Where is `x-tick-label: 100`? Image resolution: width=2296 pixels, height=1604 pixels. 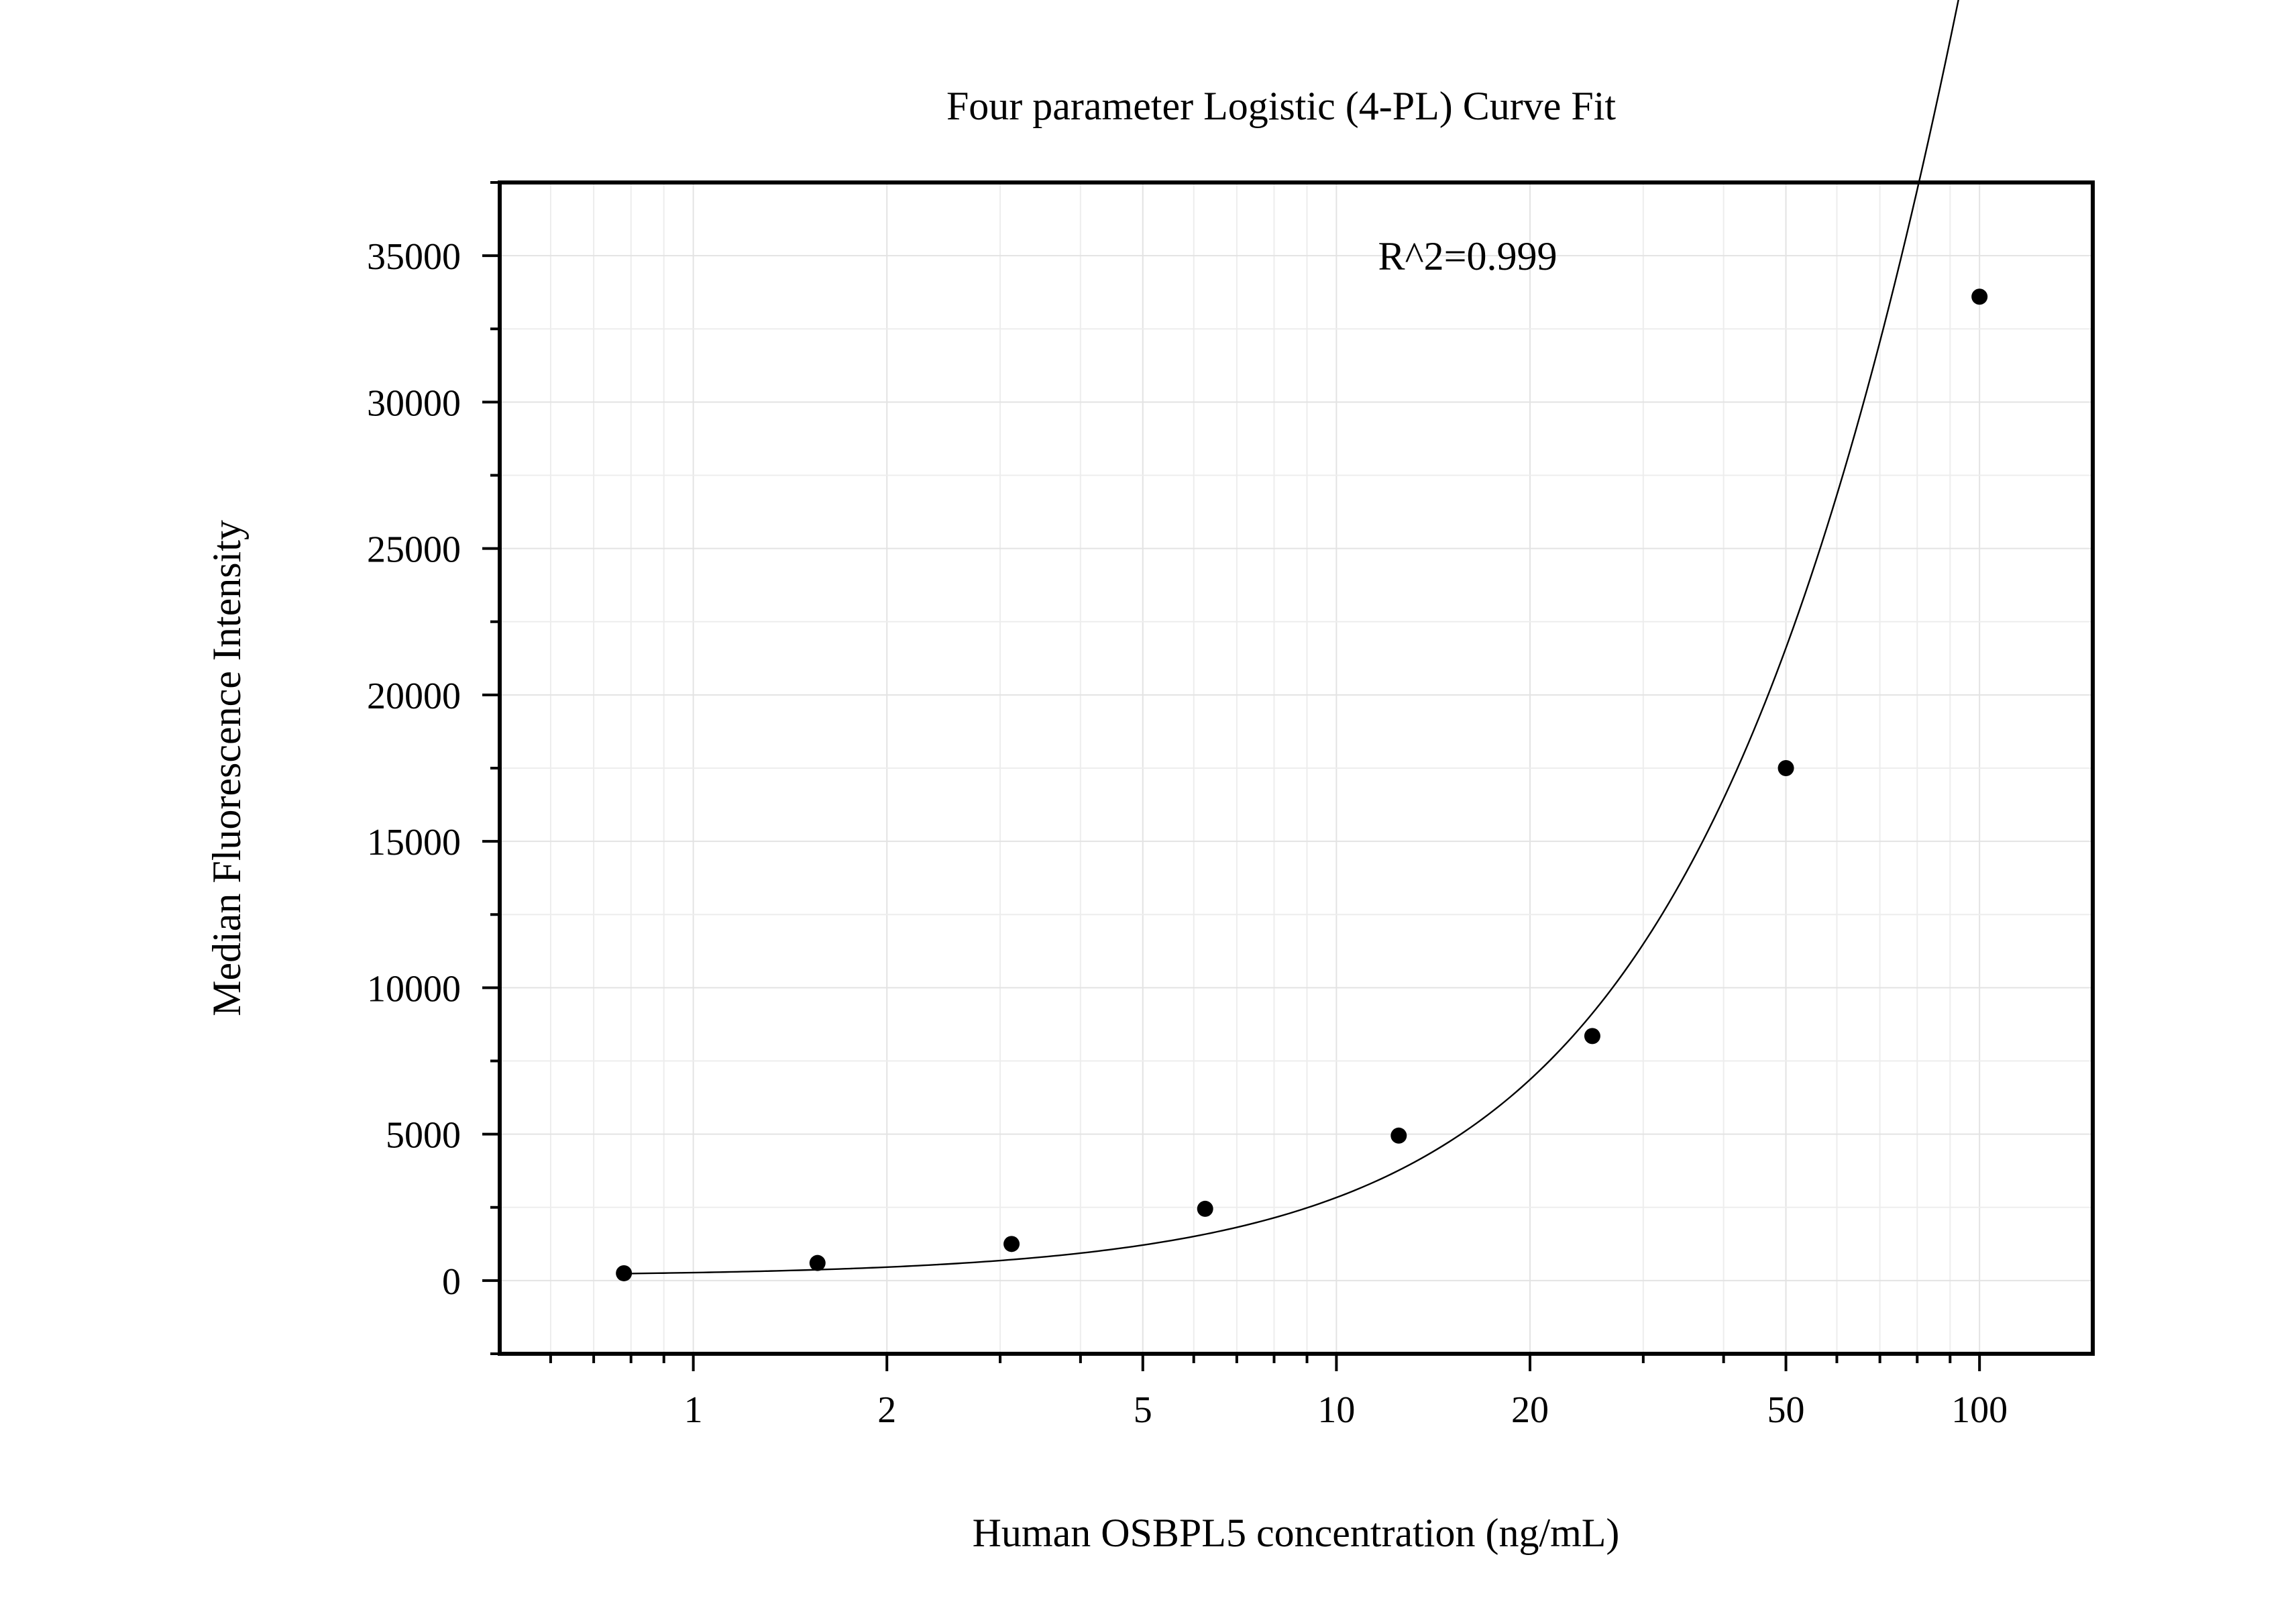
x-tick-label: 100 is located at coordinates (1979, 1410).